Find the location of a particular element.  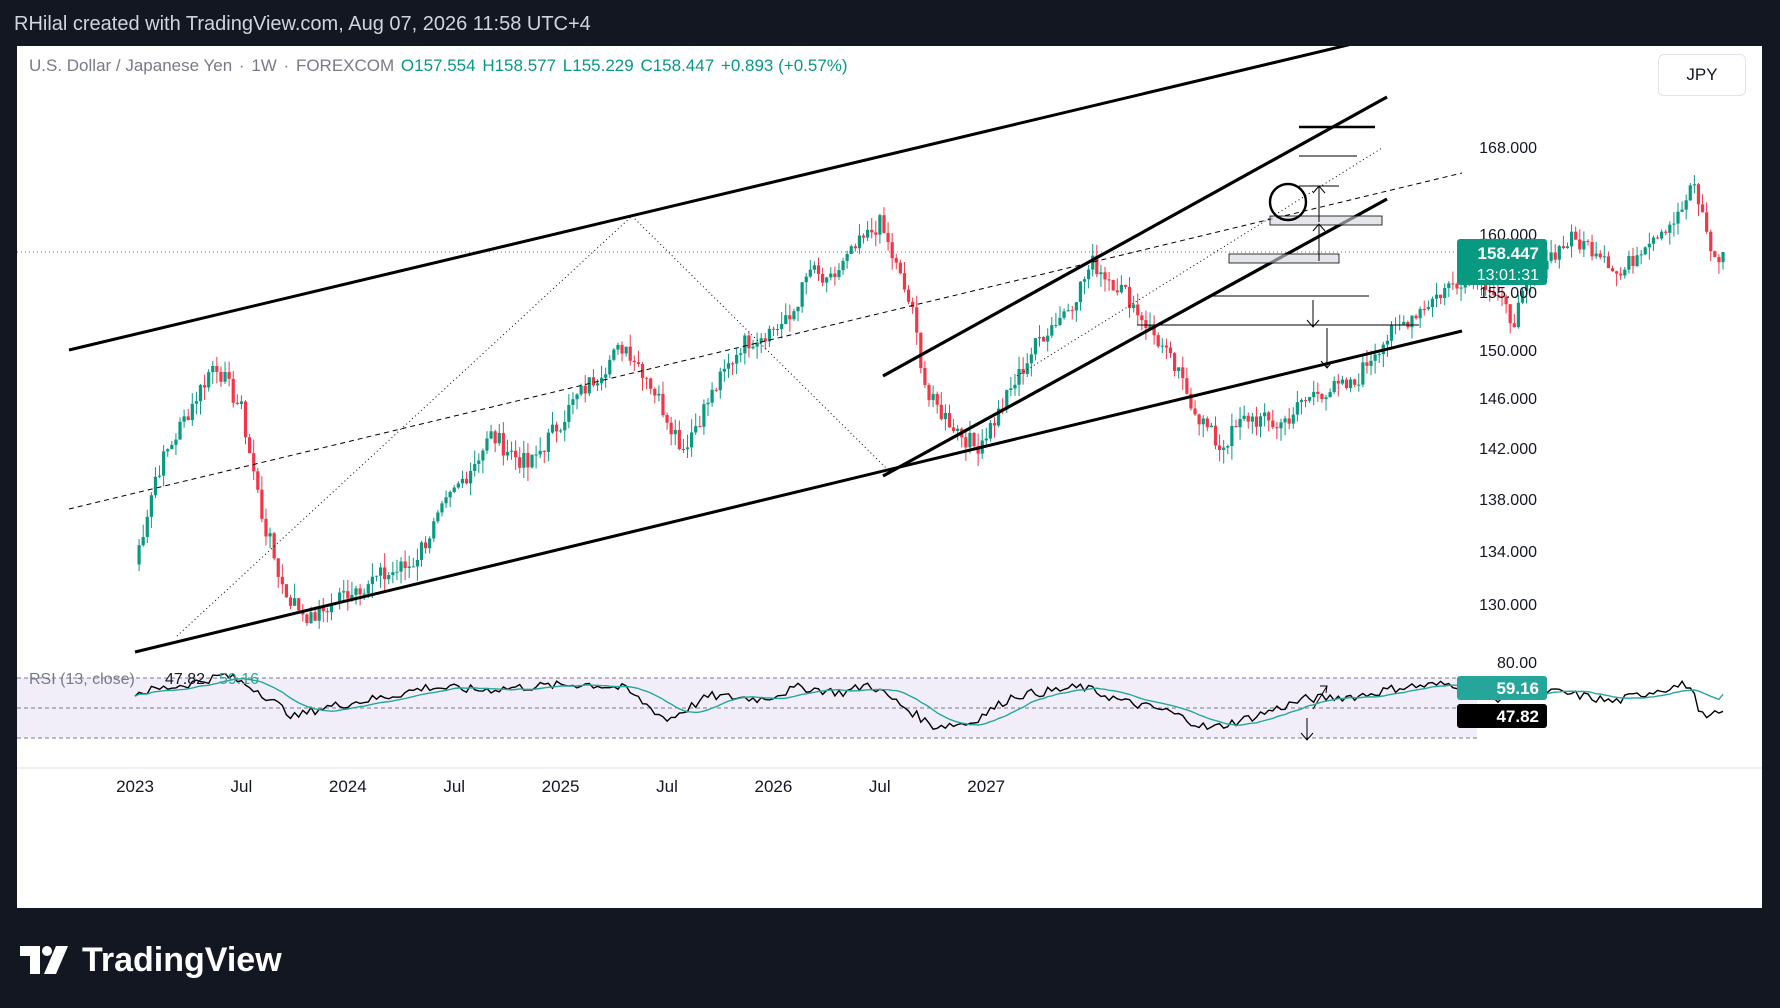

price-badge is located at coordinates (1502, 262).